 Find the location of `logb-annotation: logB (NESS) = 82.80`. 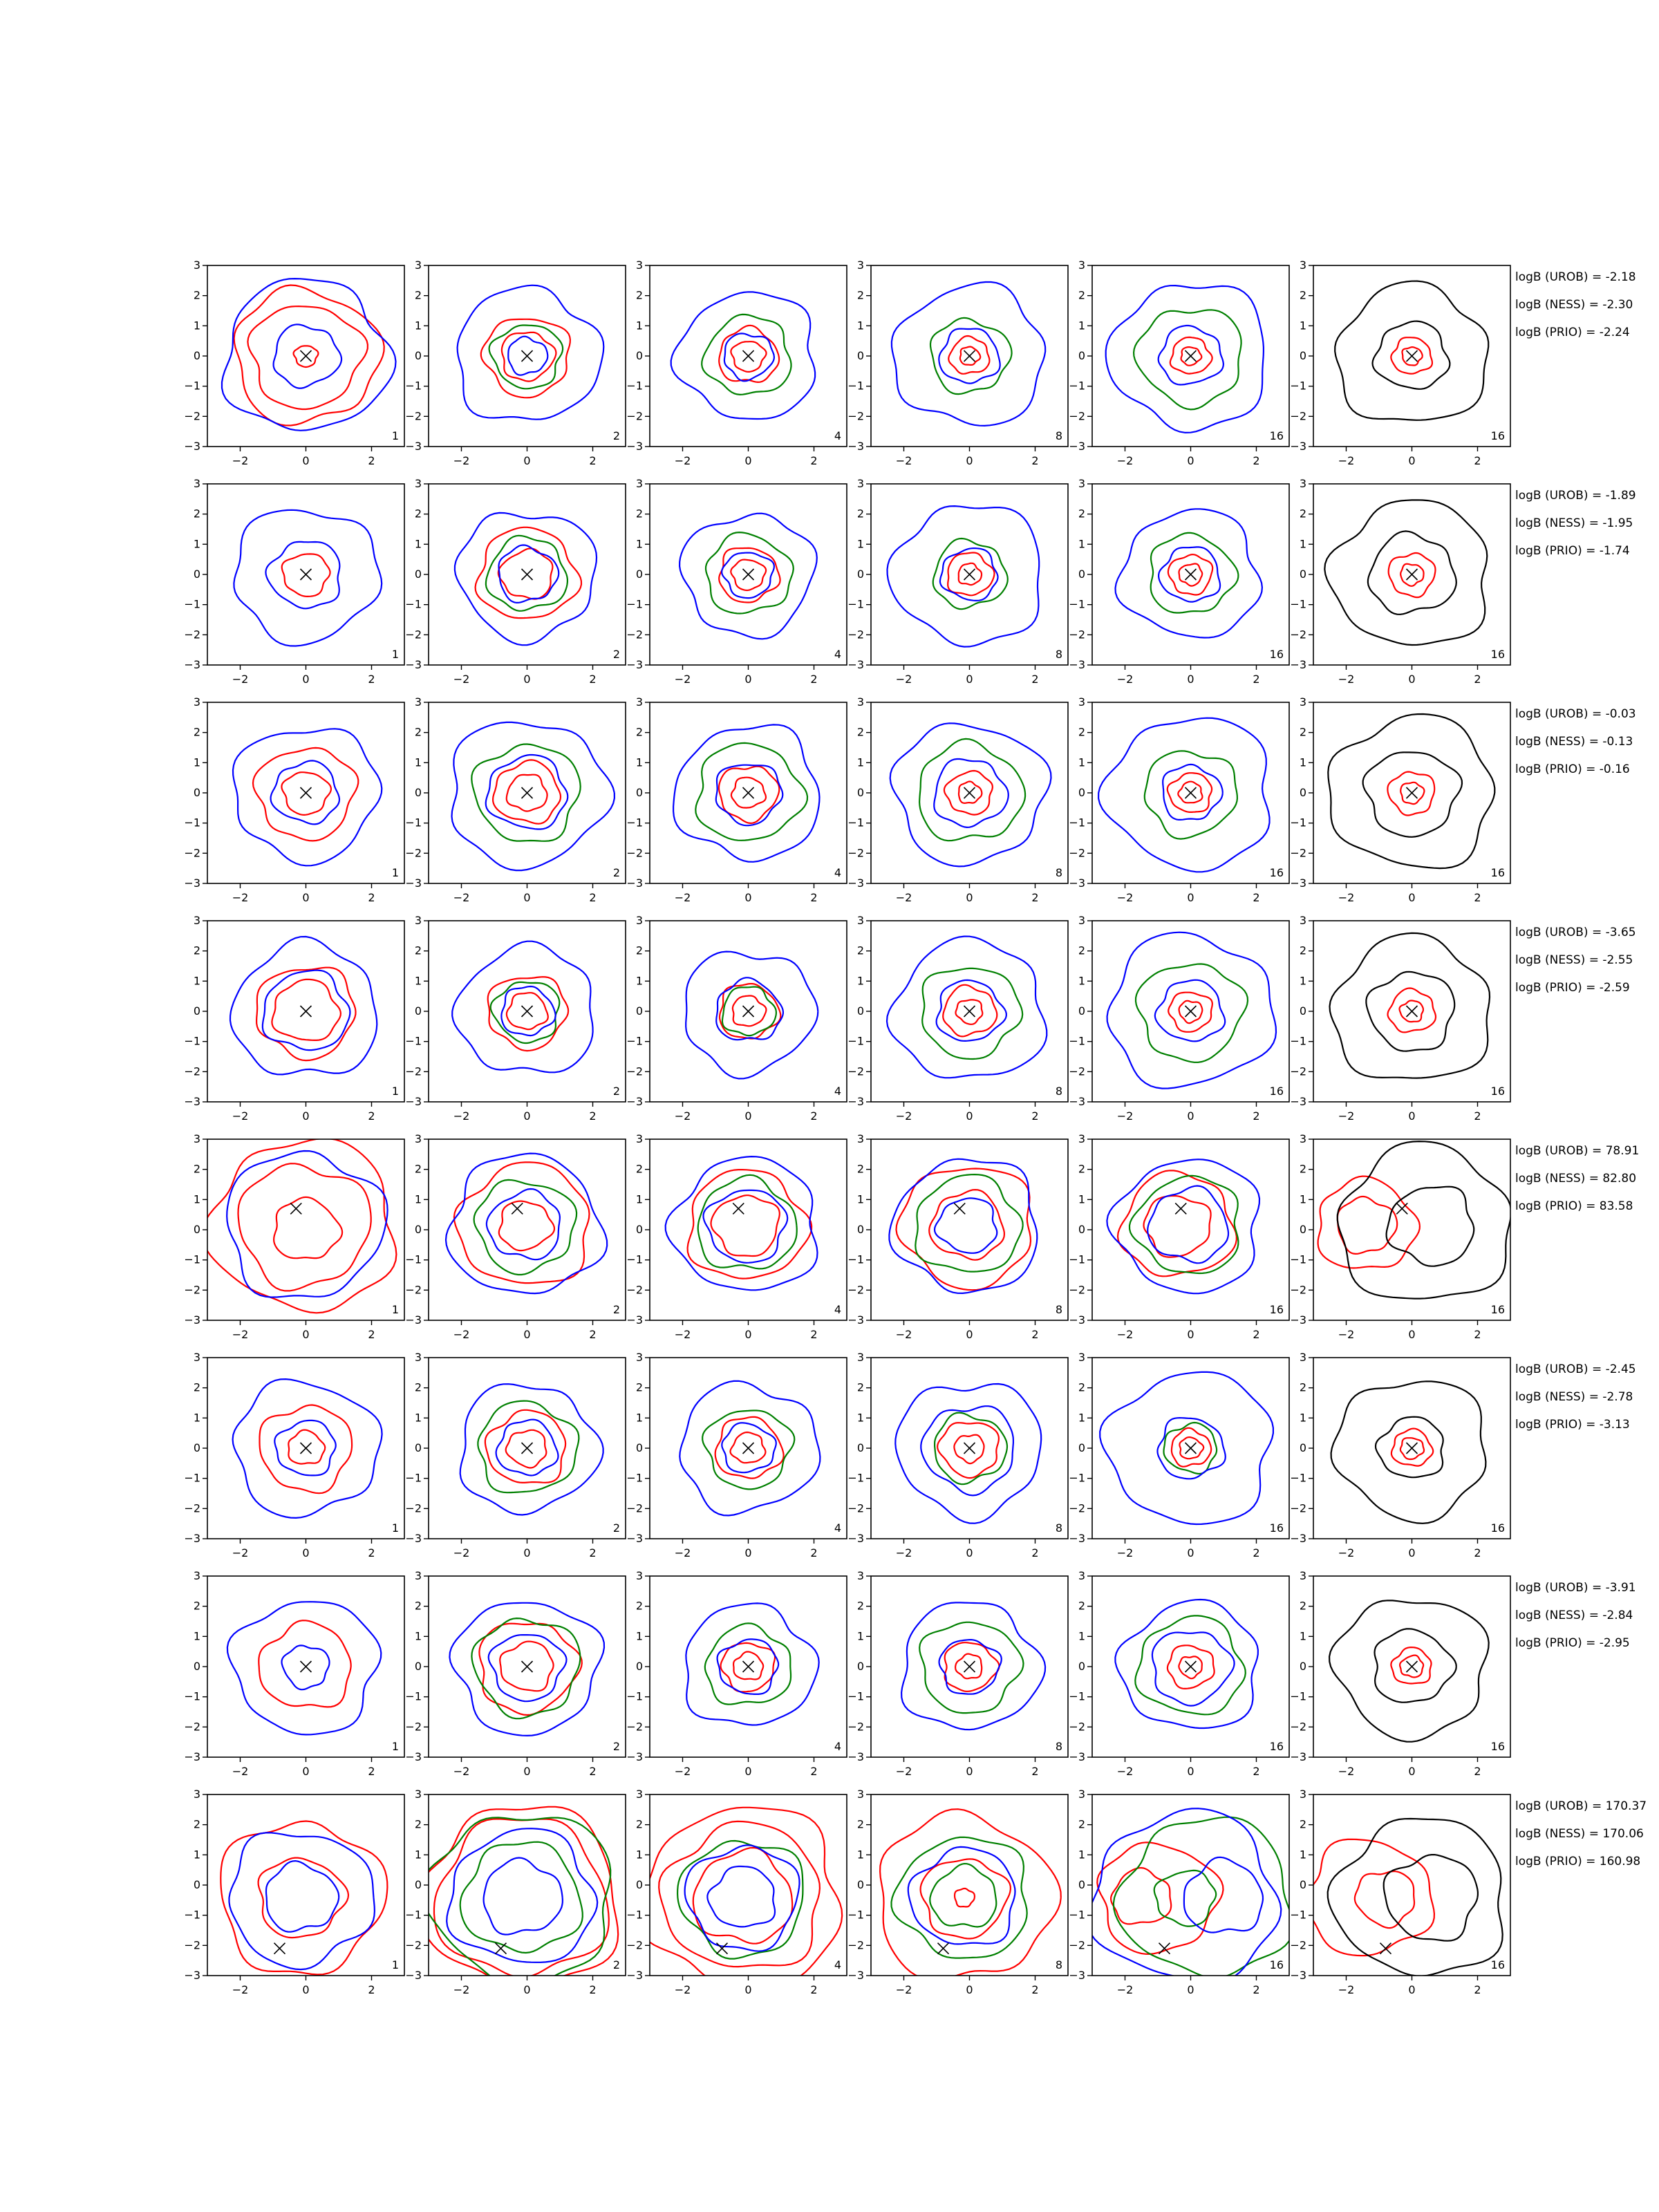

logb-annotation: logB (NESS) = 82.80 is located at coordinates (1576, 1178).